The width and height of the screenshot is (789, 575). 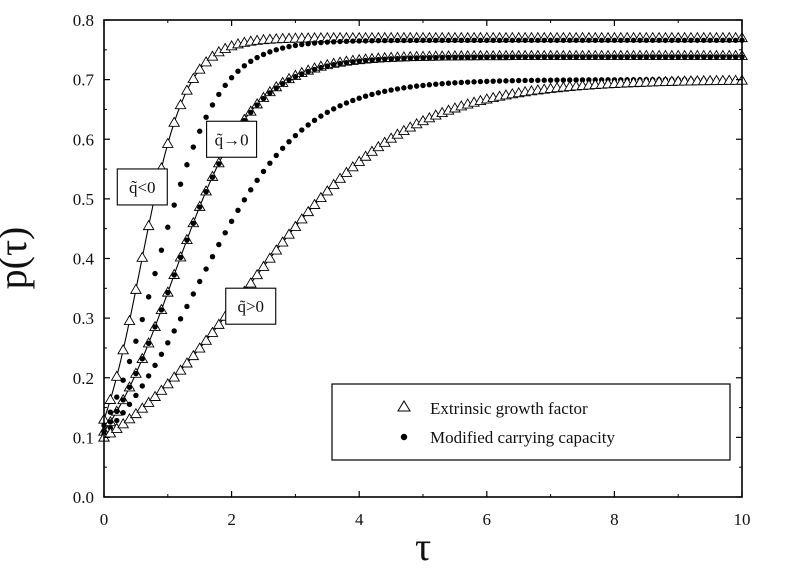 I want to click on legend-dot-marker, so click(x=404, y=437).